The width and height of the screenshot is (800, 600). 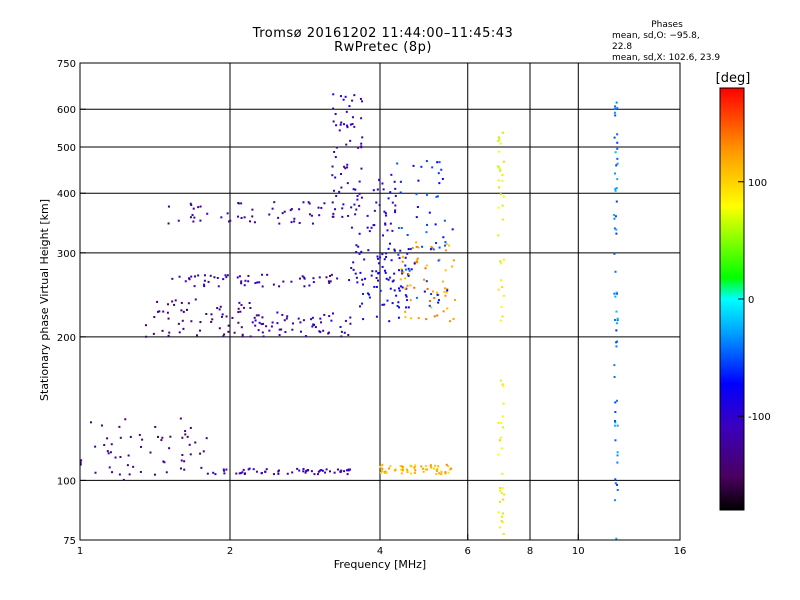 What do you see at coordinates (44, 300) in the screenshot?
I see `y-axis-label: Stationary phase Virtual Height [km]` at bounding box center [44, 300].